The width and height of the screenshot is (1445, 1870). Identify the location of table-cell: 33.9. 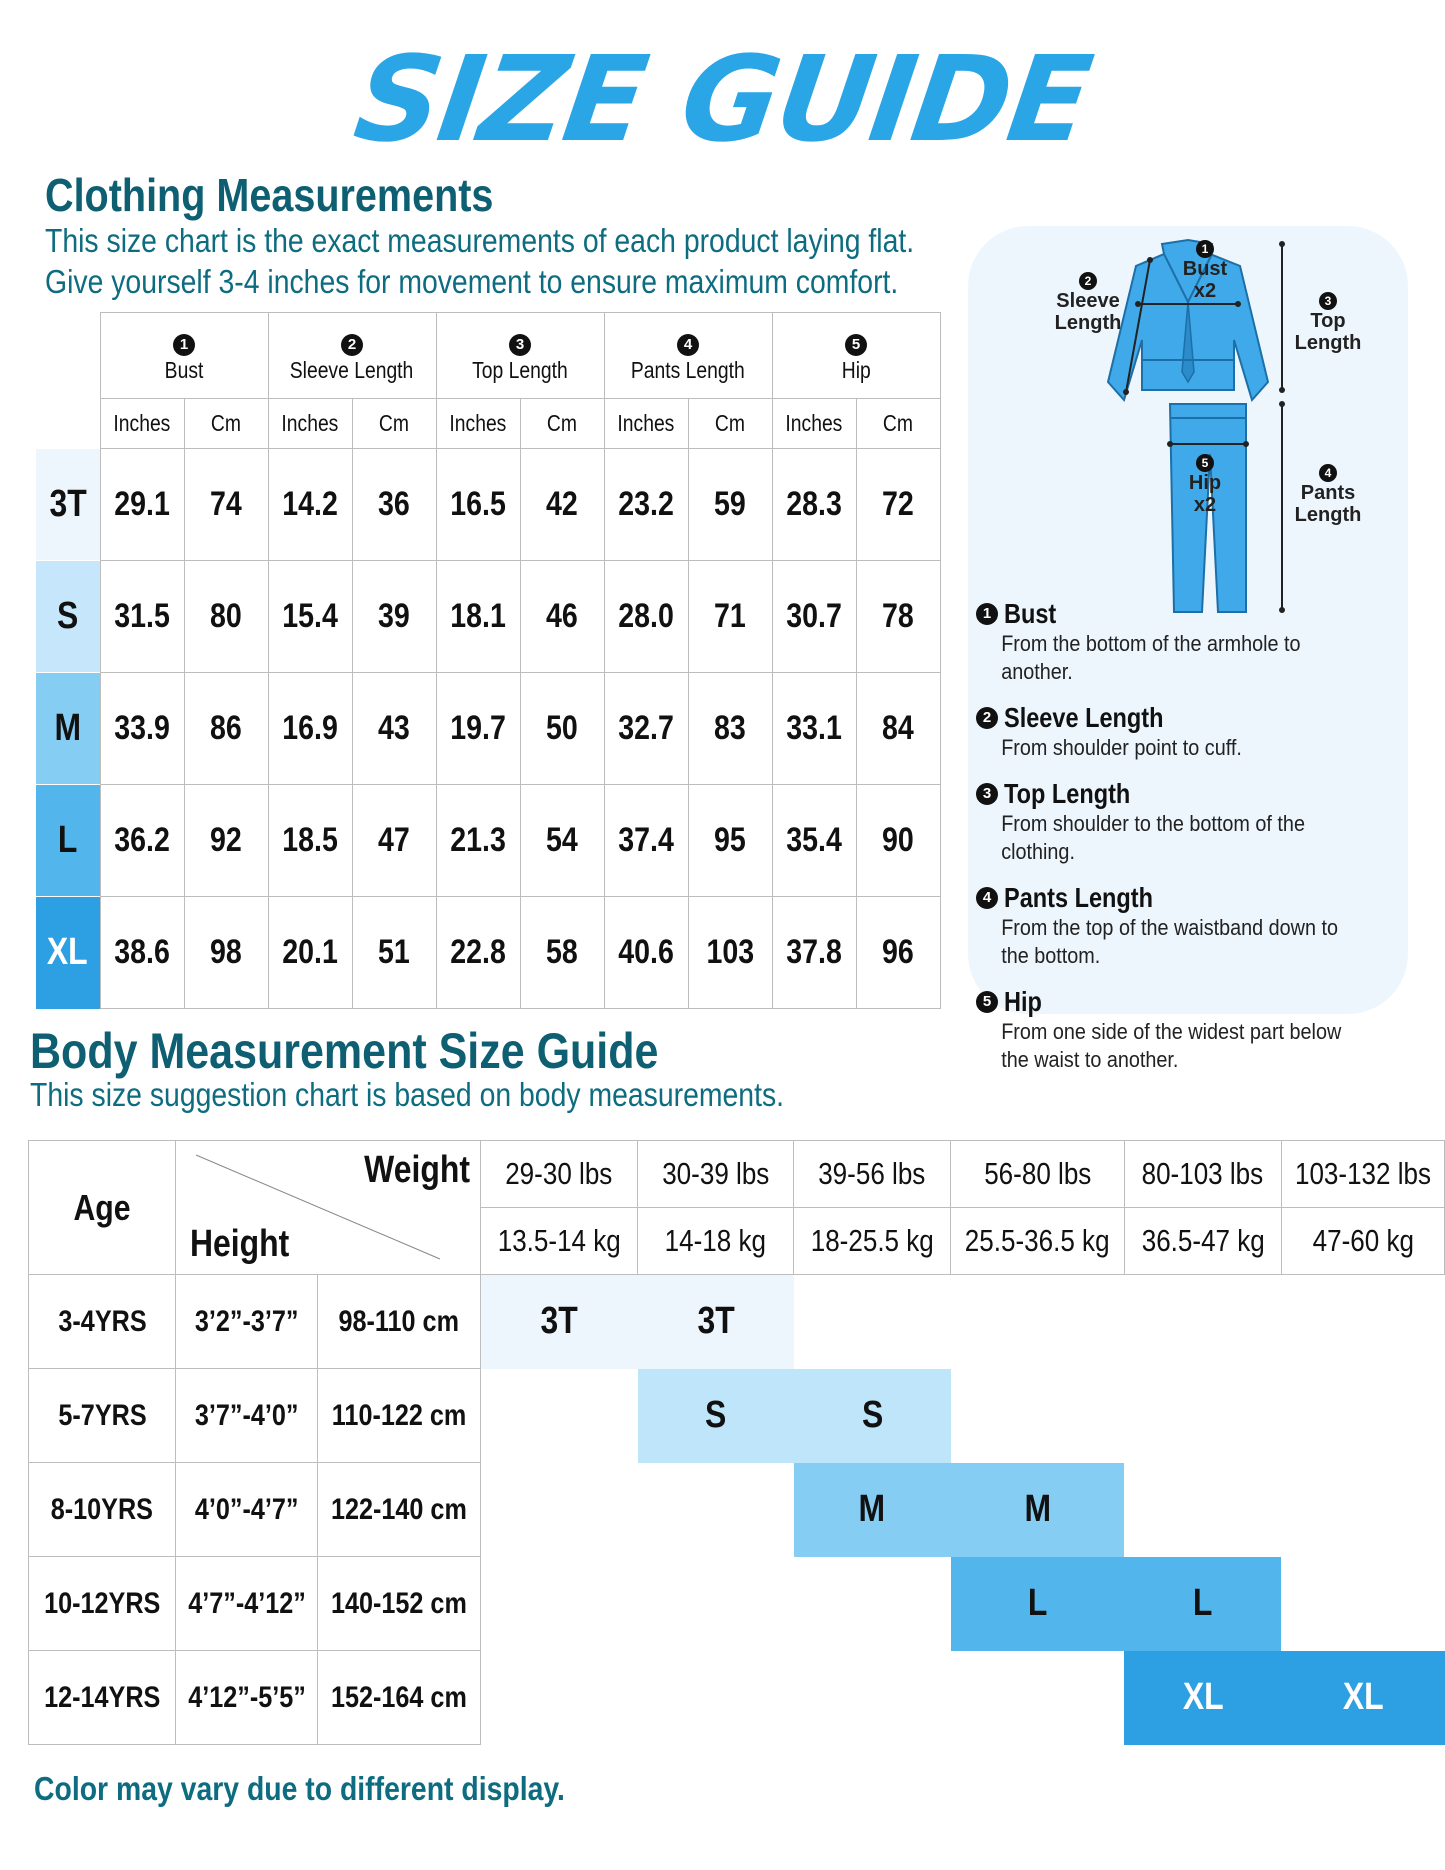
(142, 728).